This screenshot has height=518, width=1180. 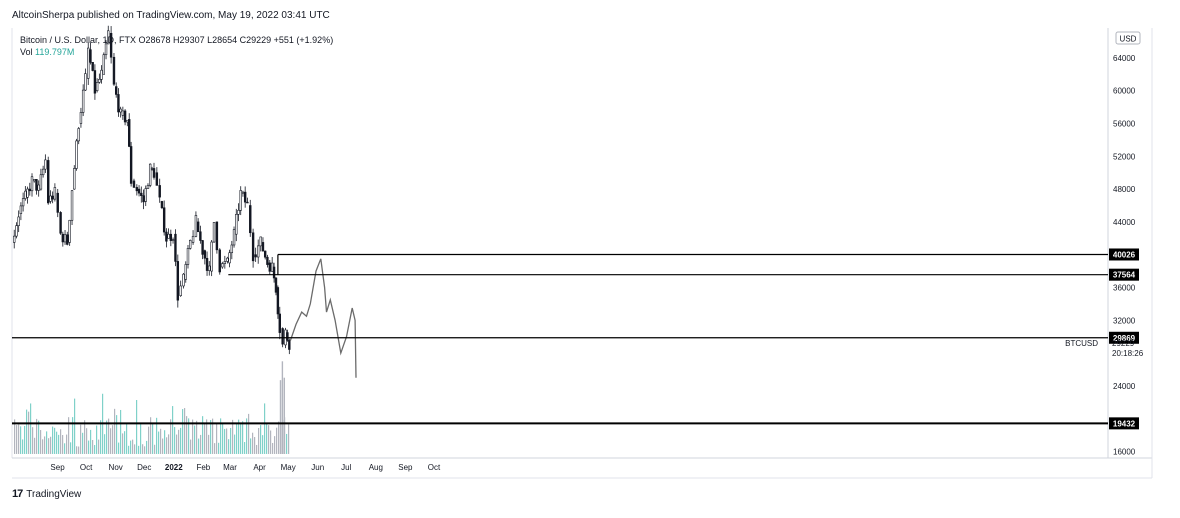 I want to click on tradingview-footer: 17 TradingView, so click(x=46, y=494).